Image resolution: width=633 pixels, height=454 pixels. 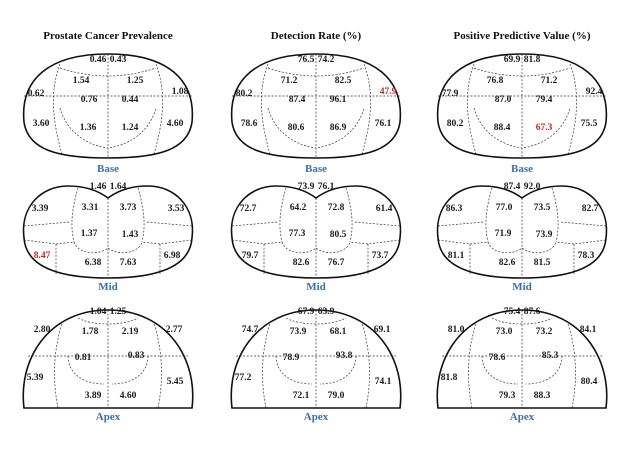 I want to click on zone-value: 4.60, so click(x=128, y=396).